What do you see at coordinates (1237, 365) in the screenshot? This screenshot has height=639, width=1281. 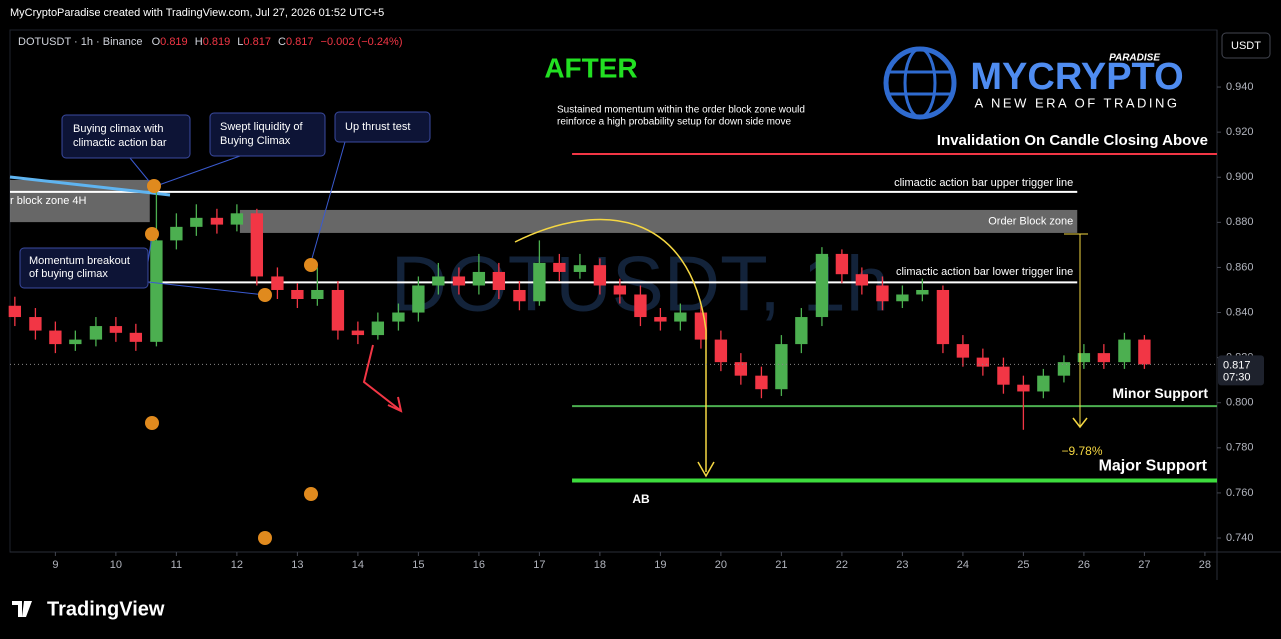 I see `last-price: 0.817` at bounding box center [1237, 365].